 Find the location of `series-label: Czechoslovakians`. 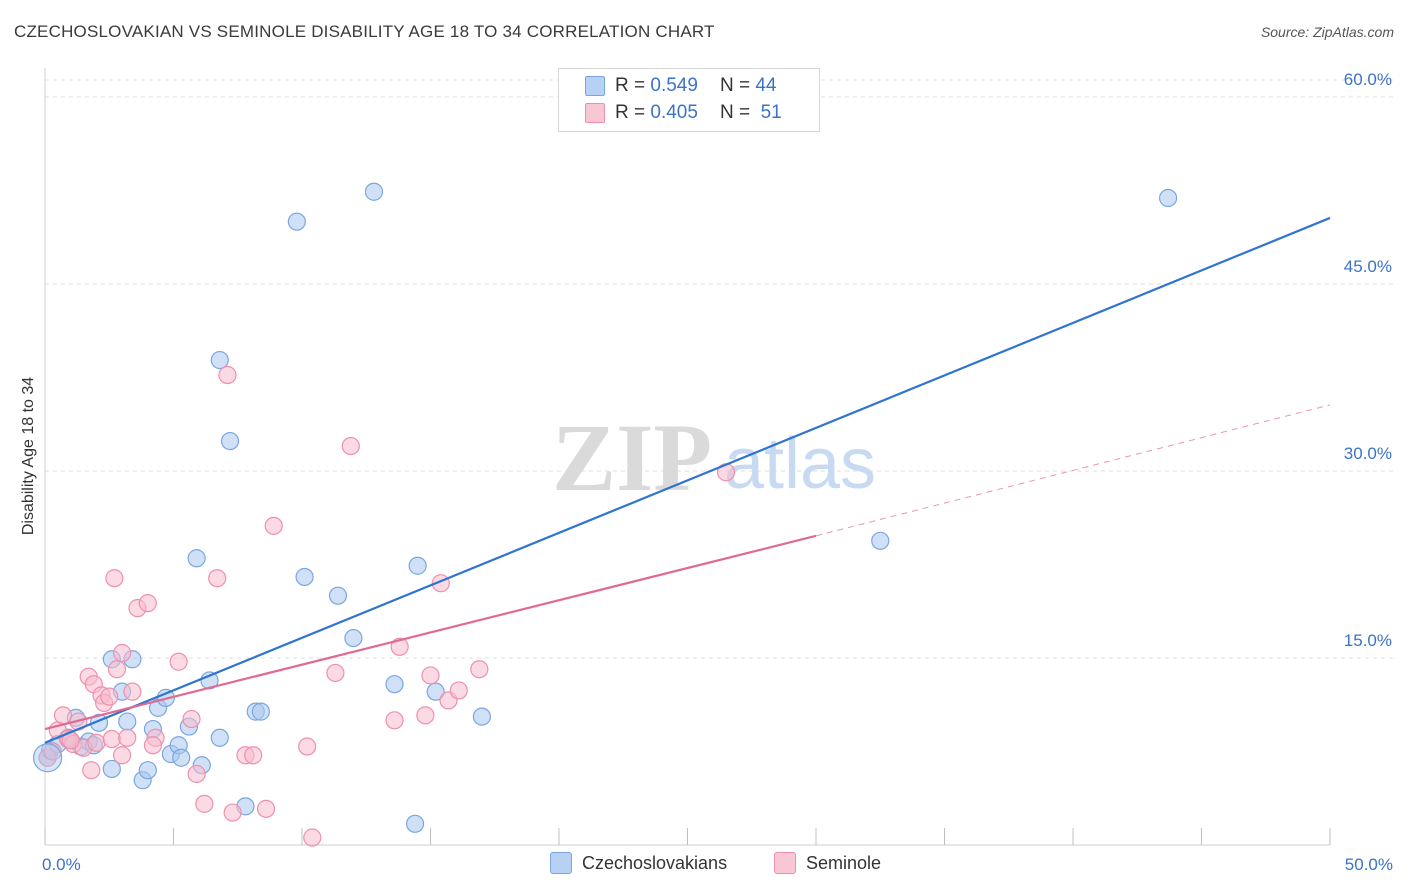

series-label: Czechoslovakians is located at coordinates (655, 862).